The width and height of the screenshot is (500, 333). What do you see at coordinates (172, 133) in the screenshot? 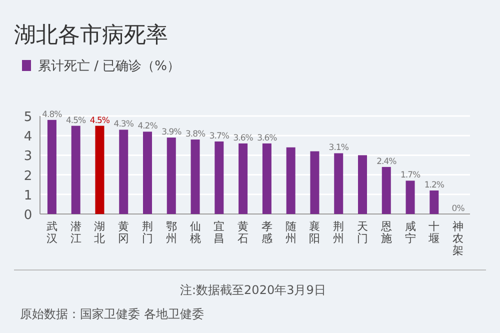
I see `data-label: 3.9%` at bounding box center [172, 133].